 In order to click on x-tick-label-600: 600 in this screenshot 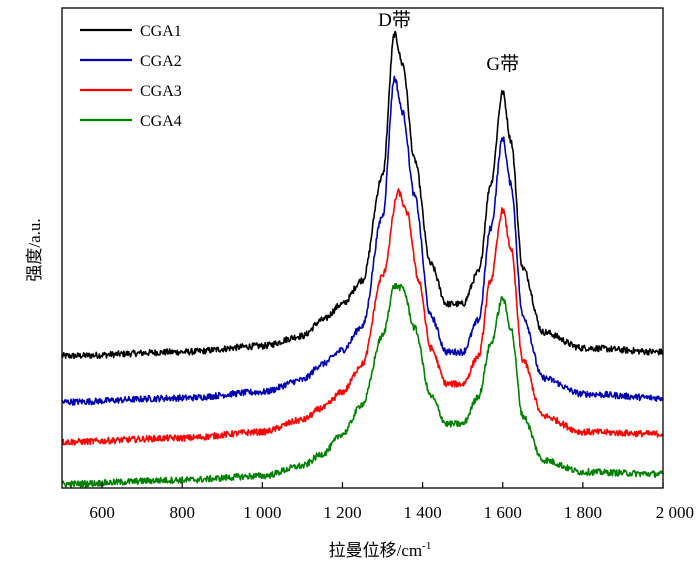, I will do `click(102, 512)`.